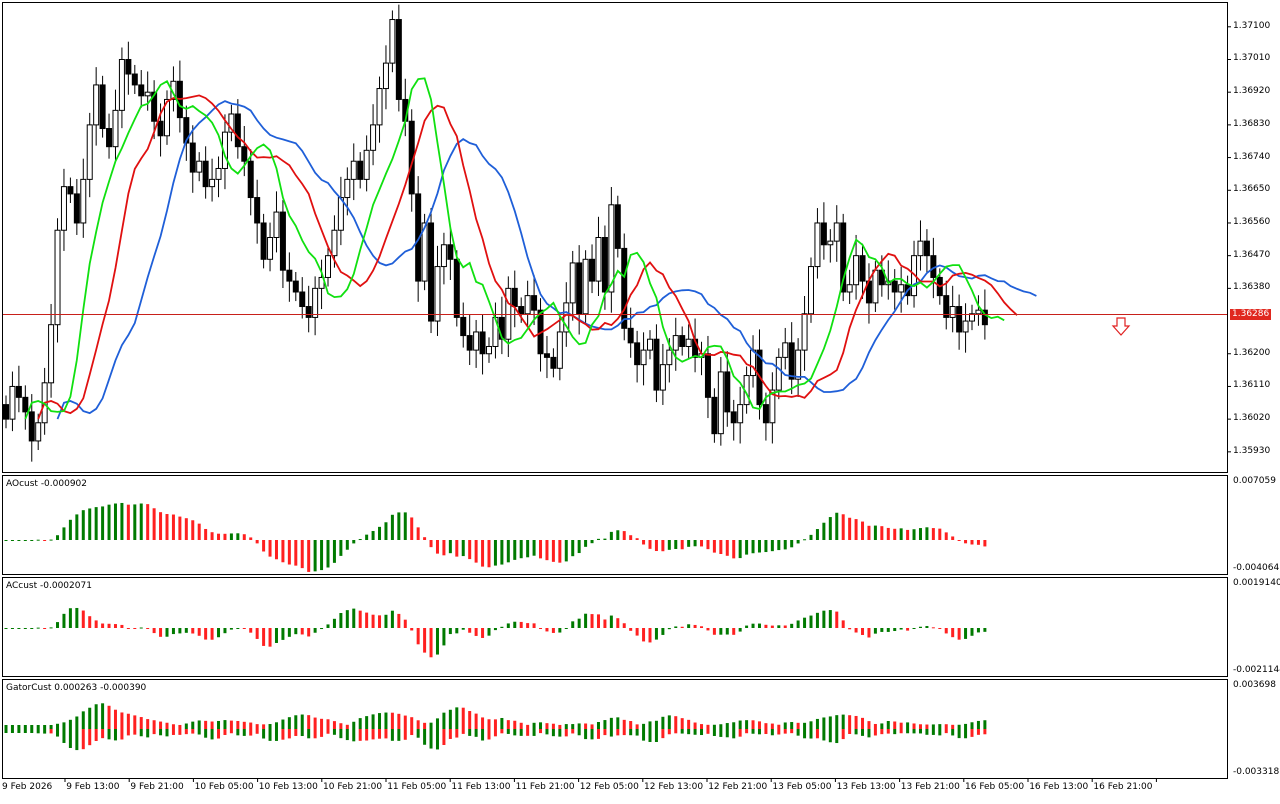  What do you see at coordinates (866, 787) in the screenshot?
I see `time-tick-label: 13 Feb 13:00` at bounding box center [866, 787].